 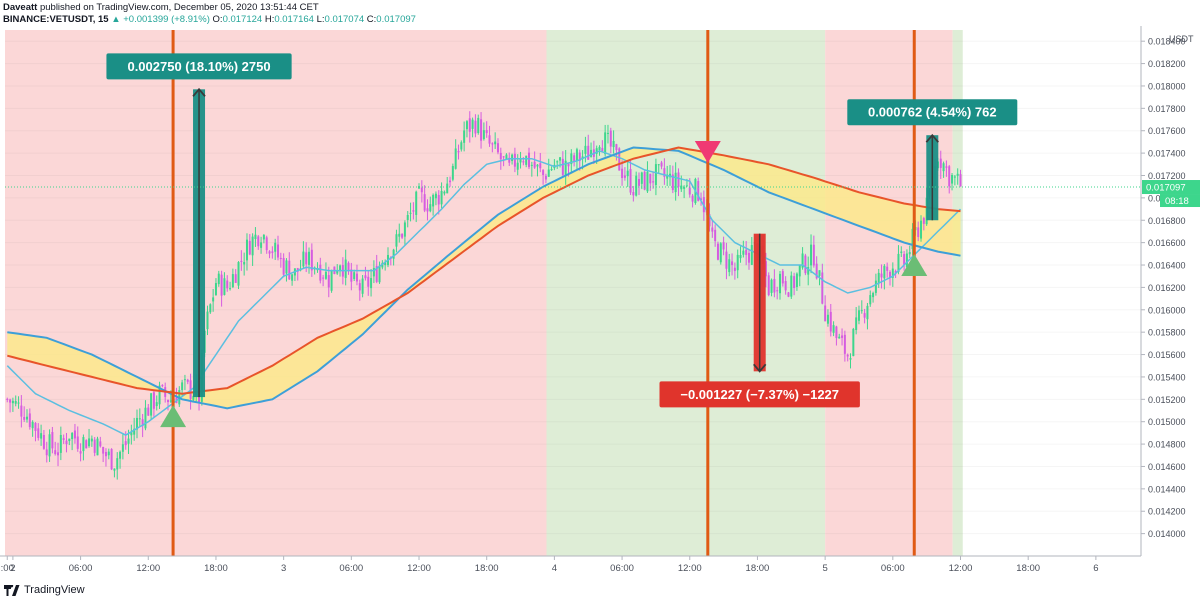 I want to click on measure-2: 0.000762 (4.54%) 762, so click(x=932, y=160).